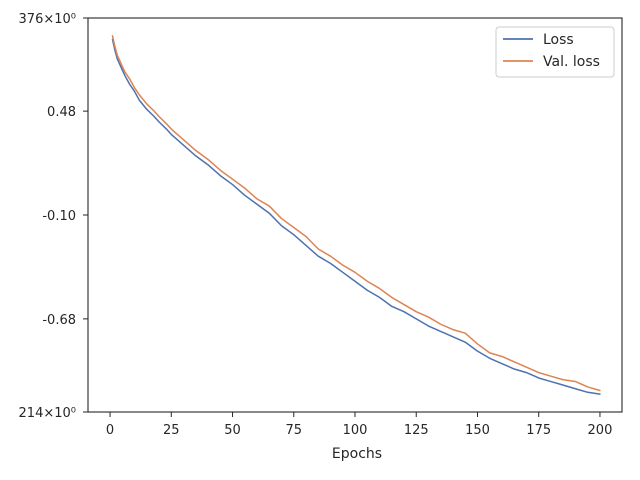 Image resolution: width=640 pixels, height=480 pixels. What do you see at coordinates (555, 52) in the screenshot?
I see `legend: Loss Val. loss` at bounding box center [555, 52].